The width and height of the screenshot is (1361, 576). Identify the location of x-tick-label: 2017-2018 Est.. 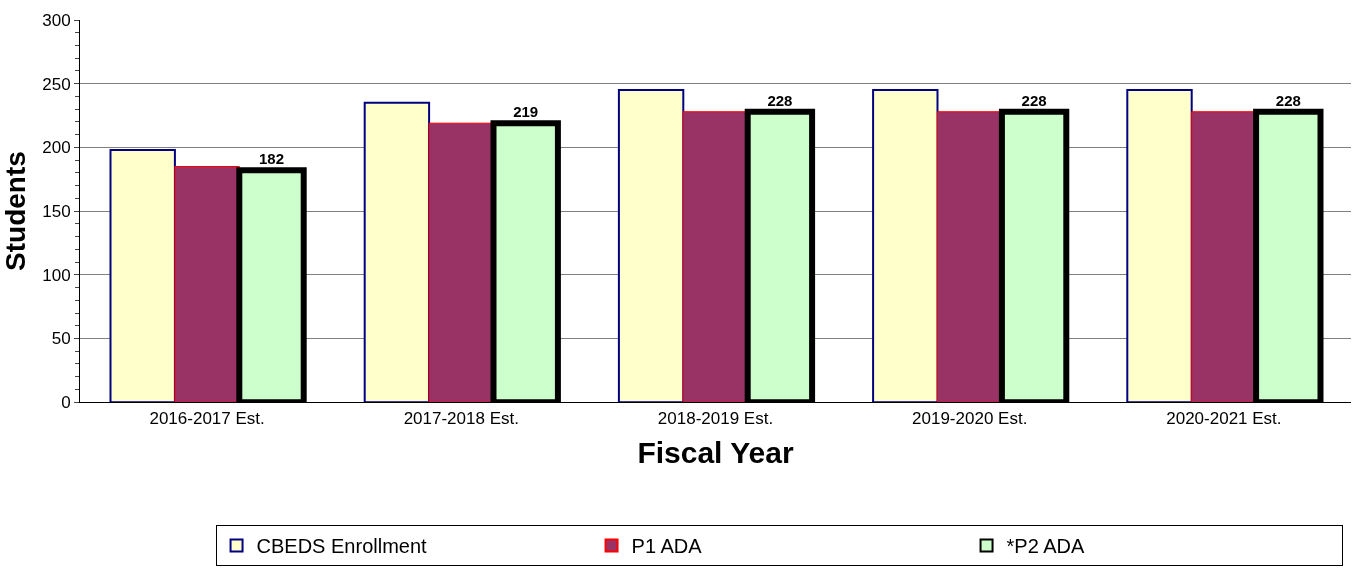
(461, 418).